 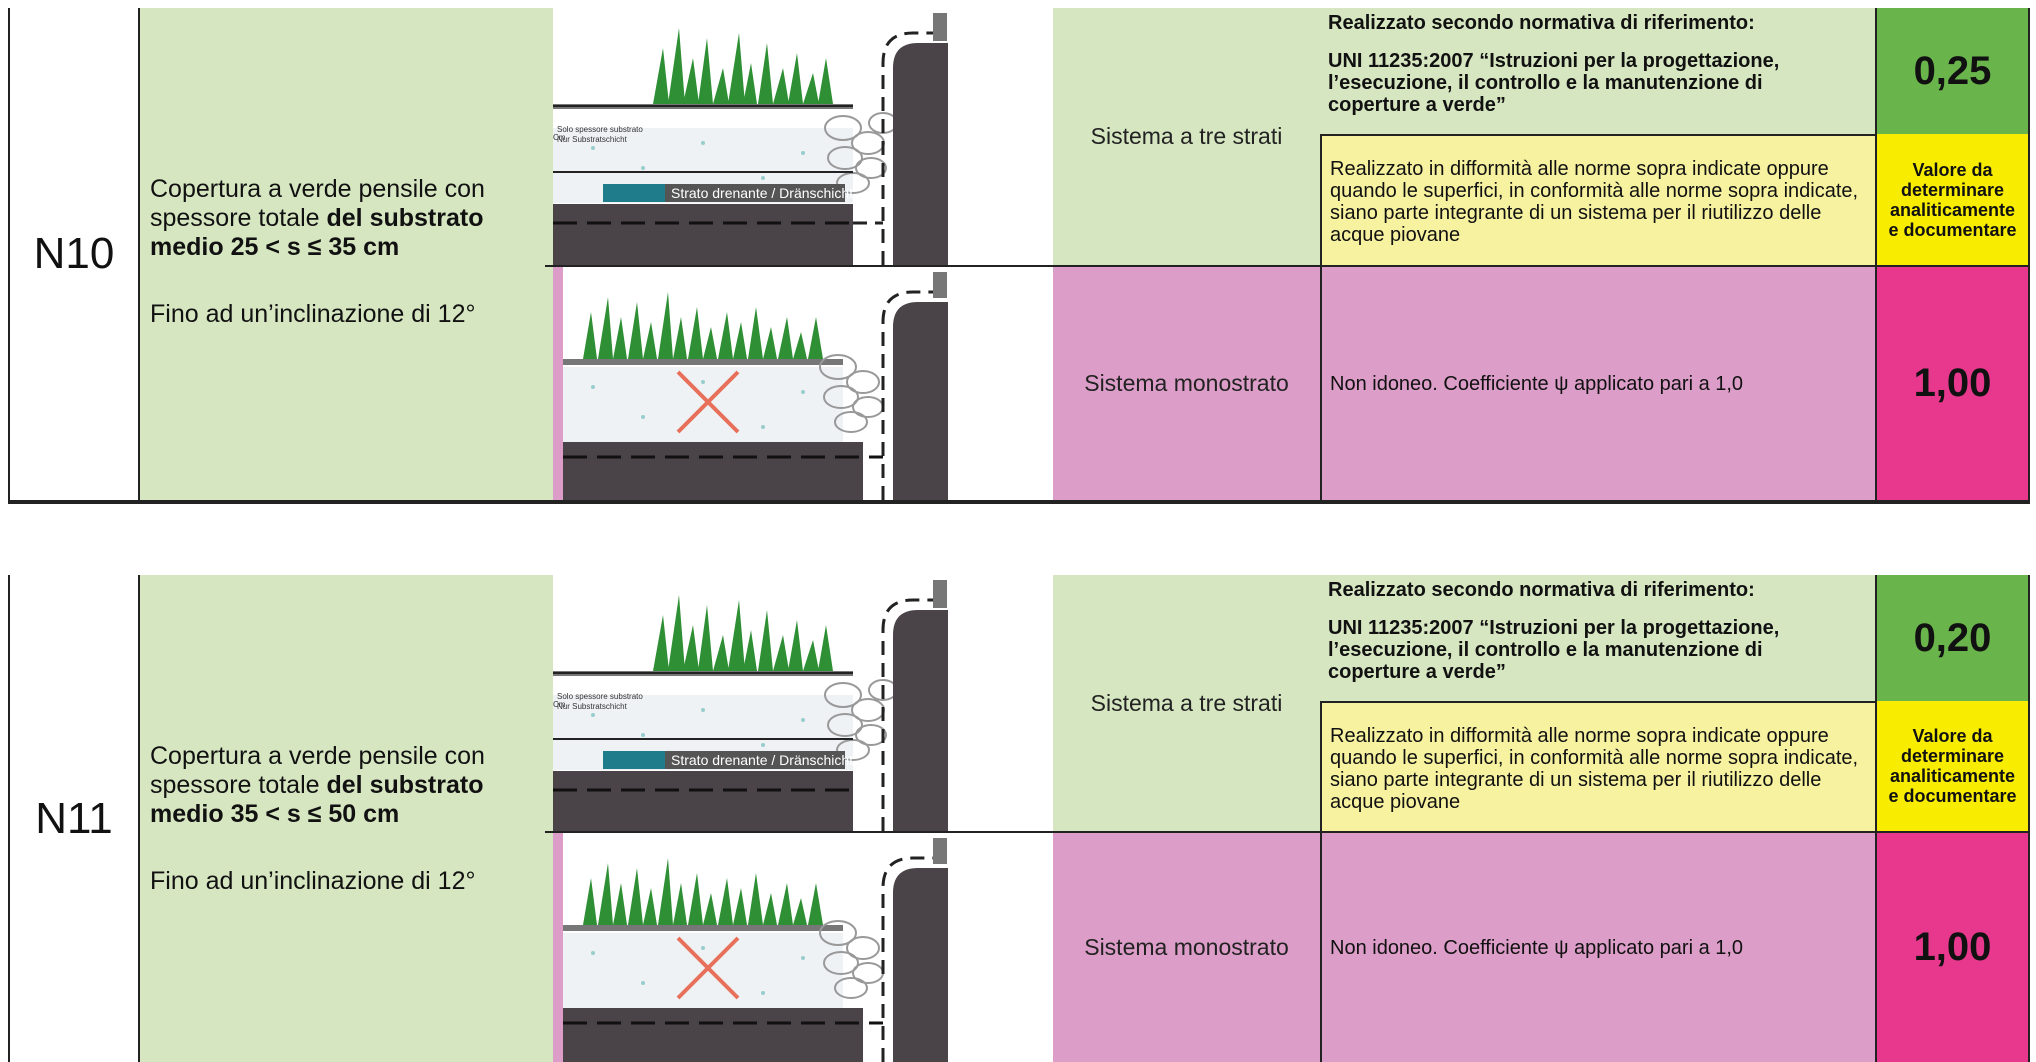 What do you see at coordinates (317, 799) in the screenshot?
I see `description-bold: del substrato medio 35 < s ≤ 50 cm` at bounding box center [317, 799].